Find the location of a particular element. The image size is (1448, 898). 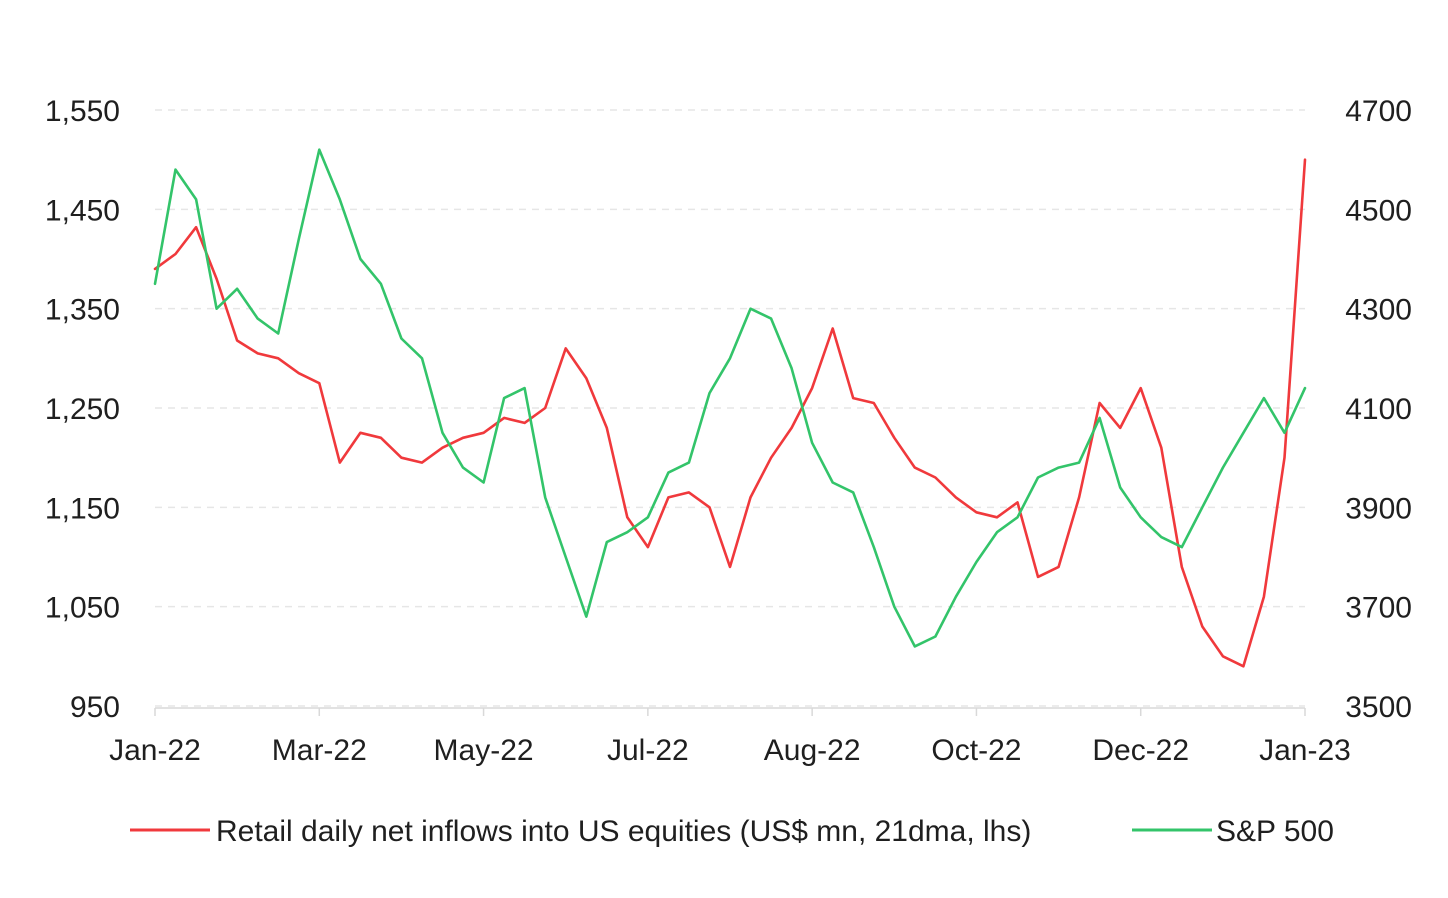

legend-label-sp500: S&P 500 is located at coordinates (1275, 831).